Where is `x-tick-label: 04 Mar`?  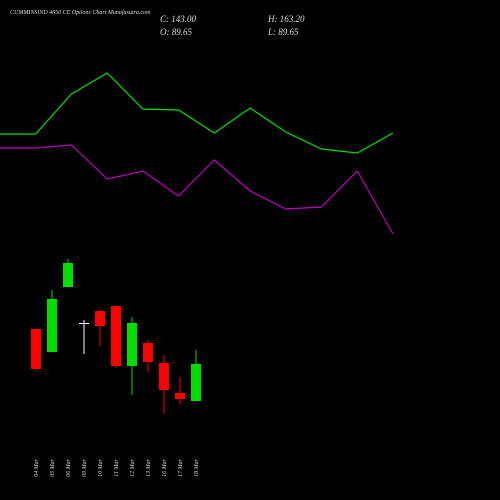
x-tick-label: 04 Mar is located at coordinates (36, 467).